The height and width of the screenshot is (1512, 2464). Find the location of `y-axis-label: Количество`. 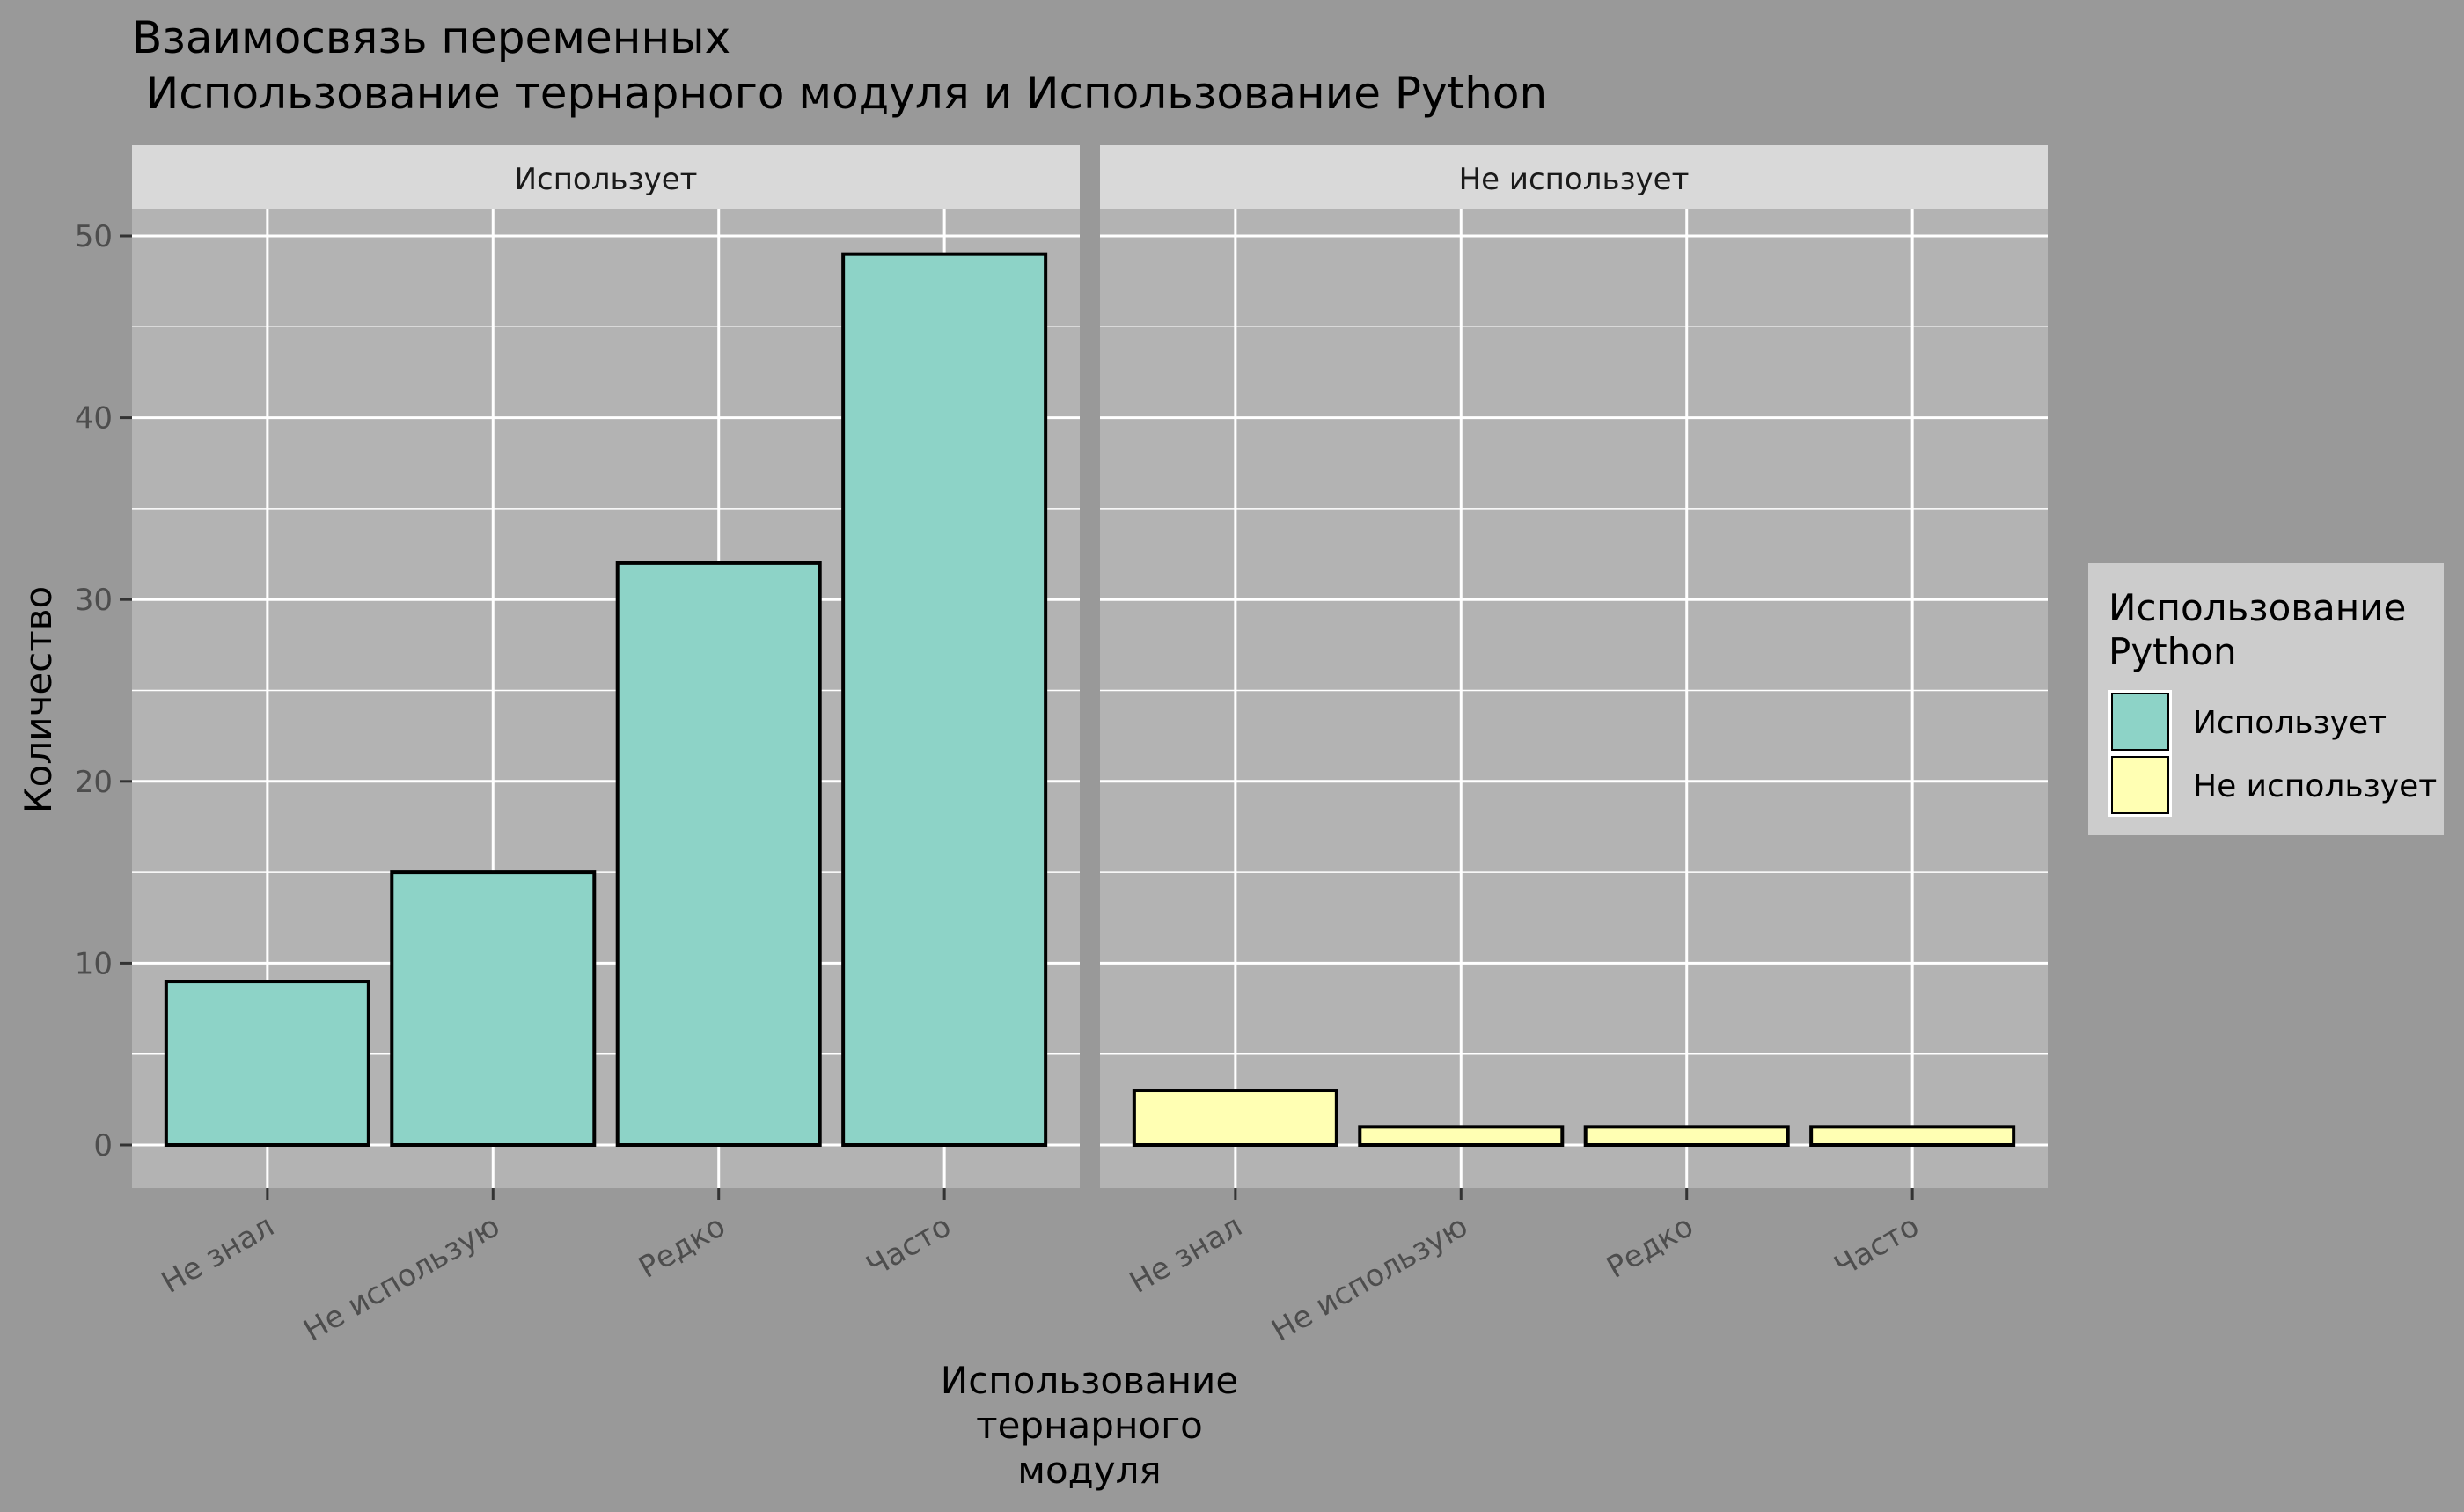

y-axis-label: Количество is located at coordinates (39, 700).